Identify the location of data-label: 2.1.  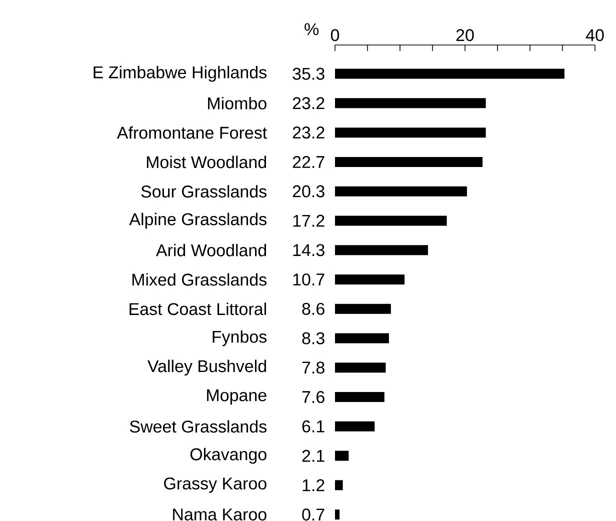
(313, 456).